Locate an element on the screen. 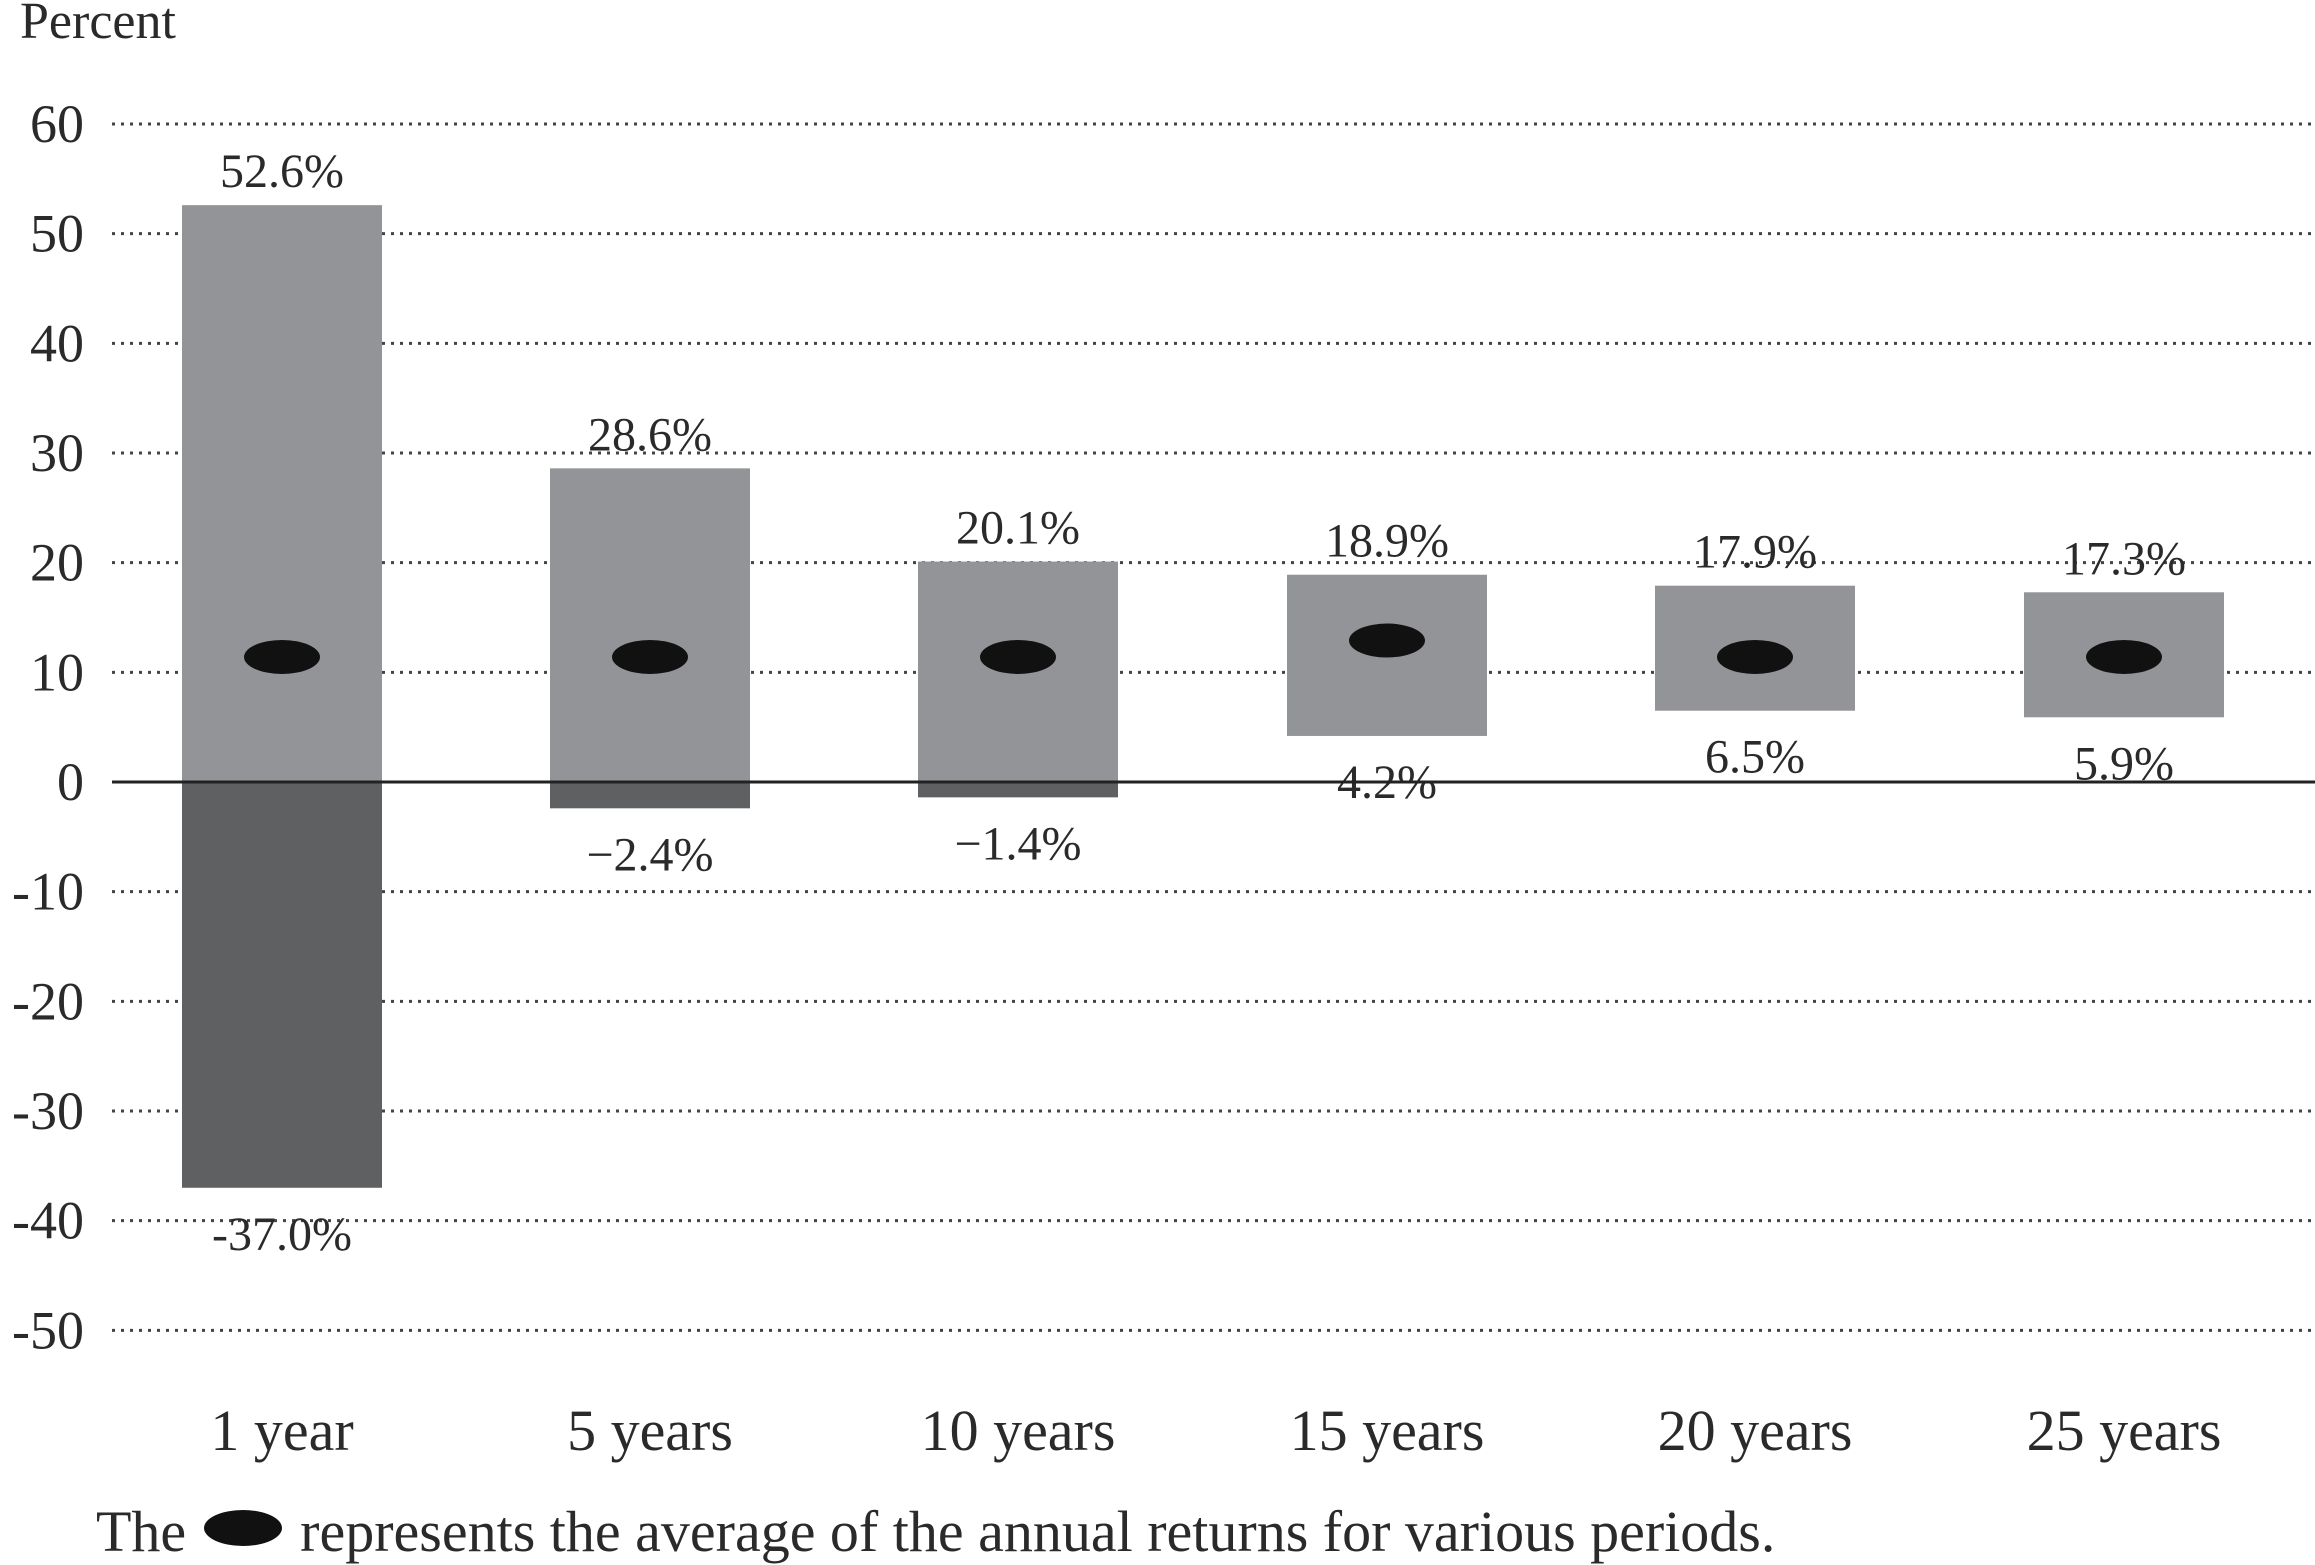  min-value-label: -37.0% is located at coordinates (282, 1234).